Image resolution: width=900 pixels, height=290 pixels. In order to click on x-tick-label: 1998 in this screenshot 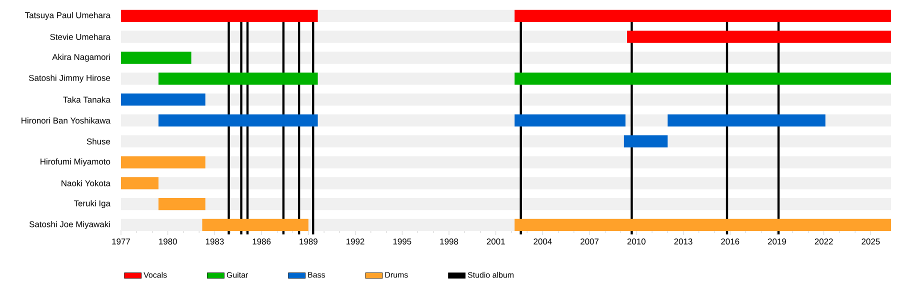, I will do `click(449, 241)`.